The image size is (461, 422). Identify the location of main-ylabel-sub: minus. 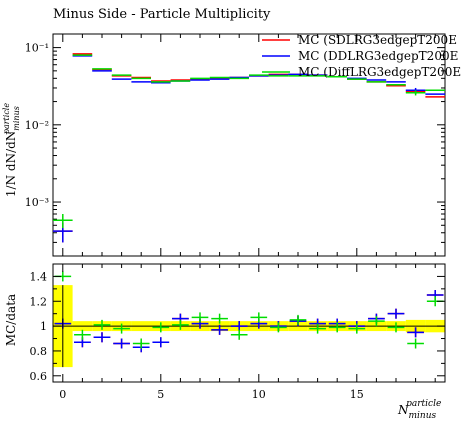
(16, 118).